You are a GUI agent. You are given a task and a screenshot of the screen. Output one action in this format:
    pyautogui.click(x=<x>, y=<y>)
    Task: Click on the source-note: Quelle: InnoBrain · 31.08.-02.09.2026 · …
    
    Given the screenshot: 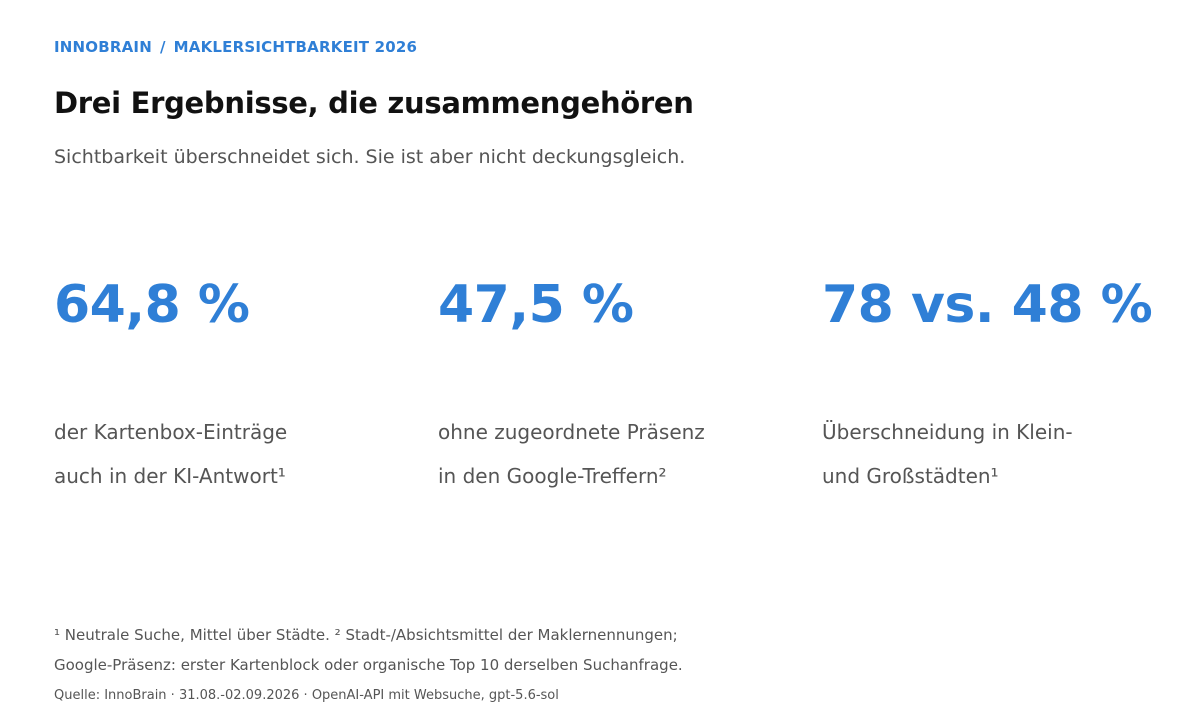 What is the action you would take?
    pyautogui.click(x=306, y=695)
    